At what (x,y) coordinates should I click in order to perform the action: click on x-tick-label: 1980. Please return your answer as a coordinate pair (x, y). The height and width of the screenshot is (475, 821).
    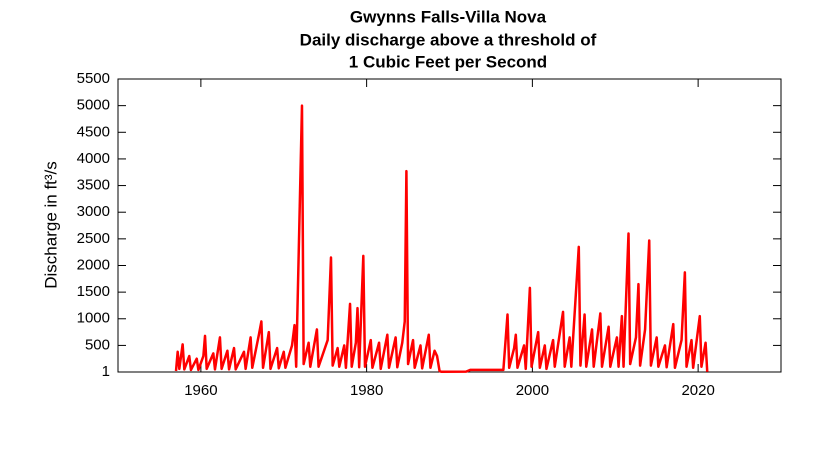
    Looking at the image, I should click on (366, 390).